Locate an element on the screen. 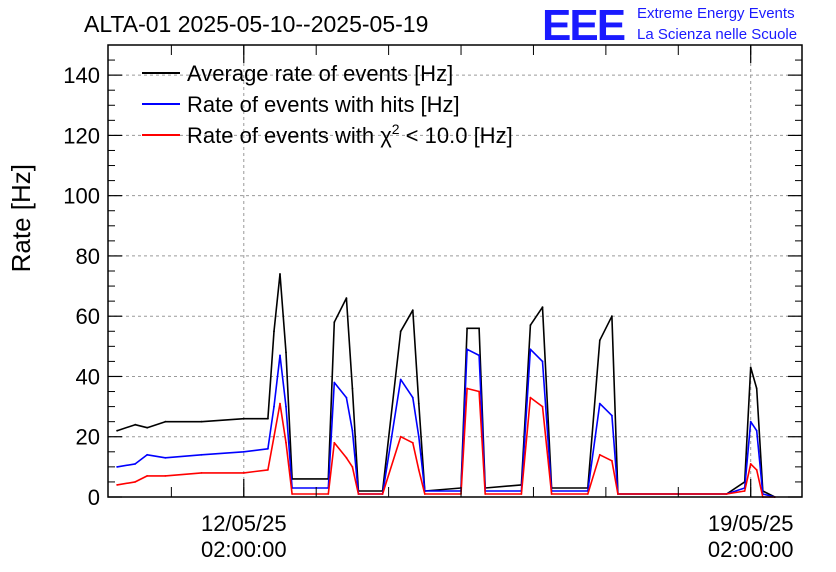 Image resolution: width=836 pixels, height=572 pixels. y-tick-label: 40 is located at coordinates (88, 376).